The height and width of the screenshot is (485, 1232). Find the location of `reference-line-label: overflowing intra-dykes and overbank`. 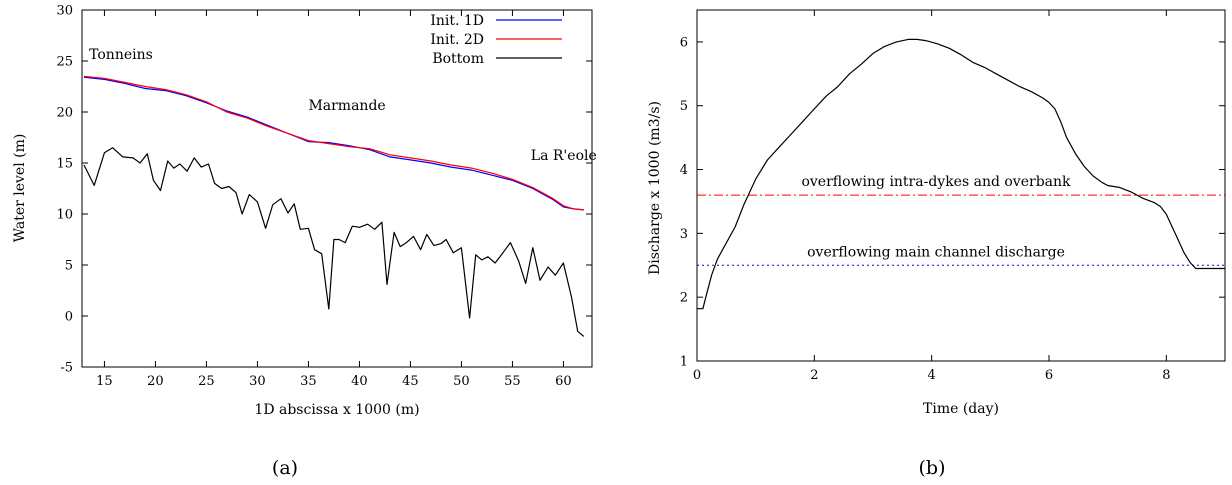

reference-line-label: overflowing intra-dykes and overbank is located at coordinates (936, 182).